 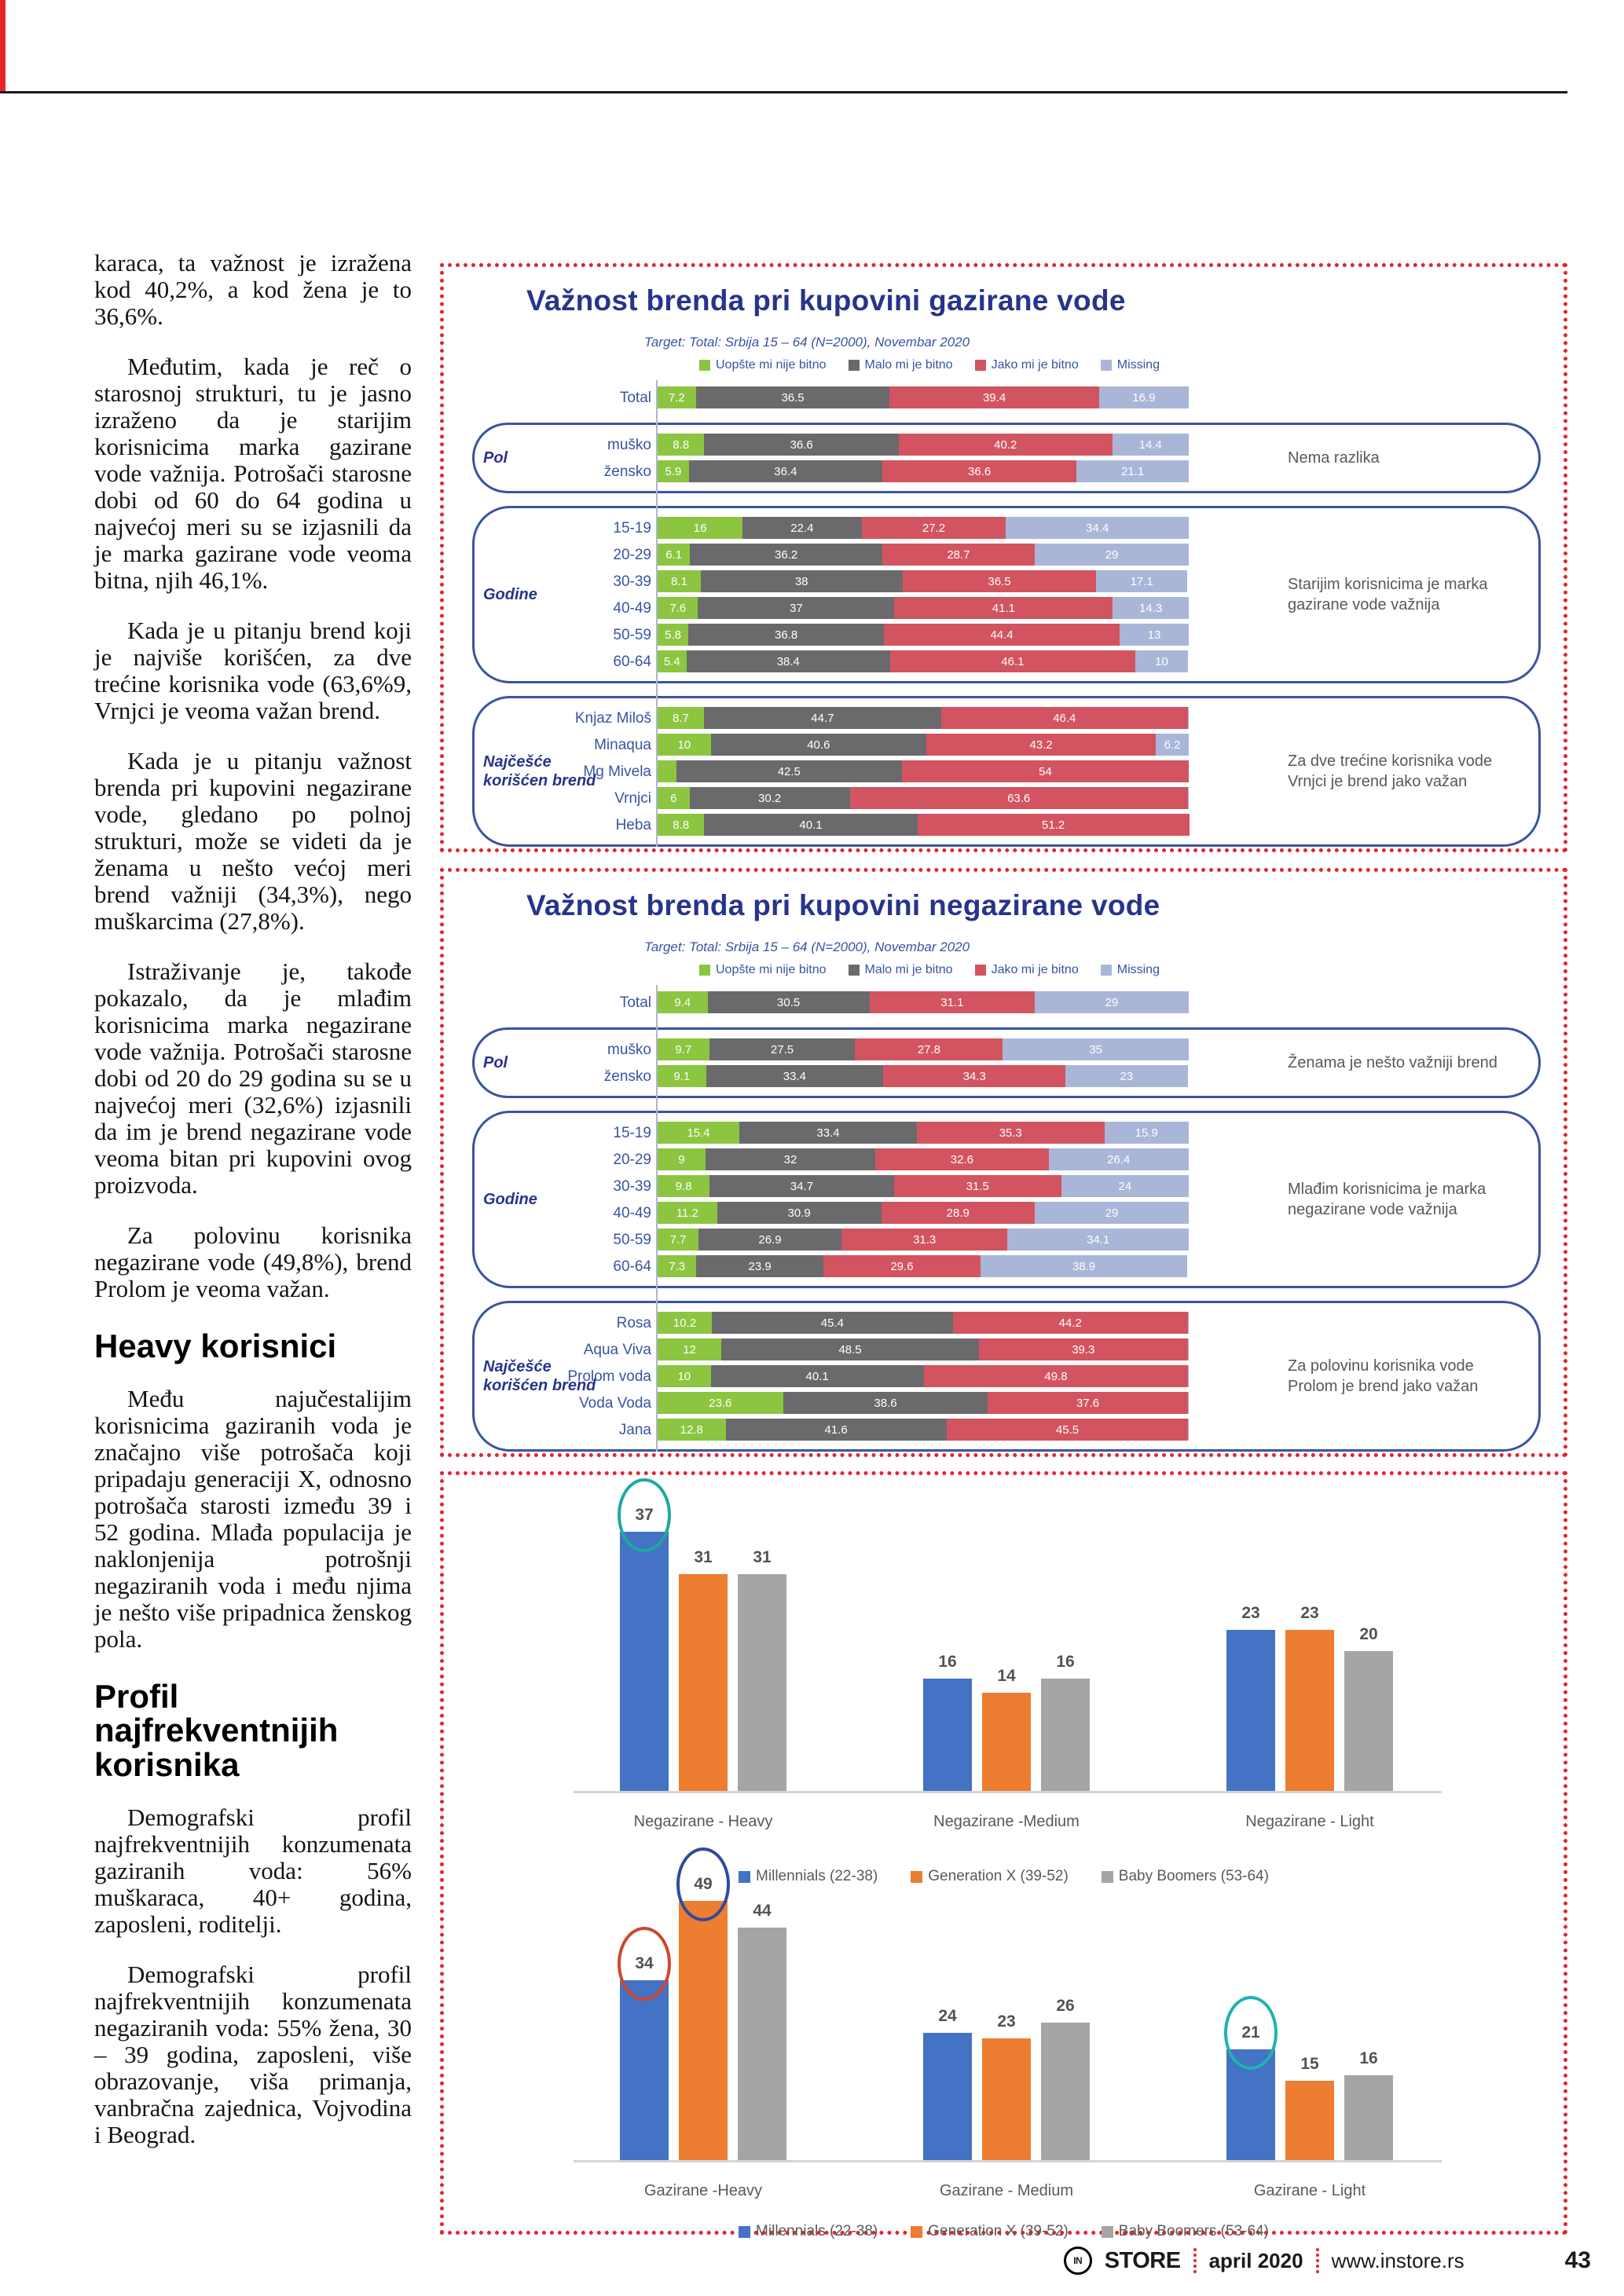 What do you see at coordinates (682, 1159) in the screenshot?
I see `bar-segment: 9` at bounding box center [682, 1159].